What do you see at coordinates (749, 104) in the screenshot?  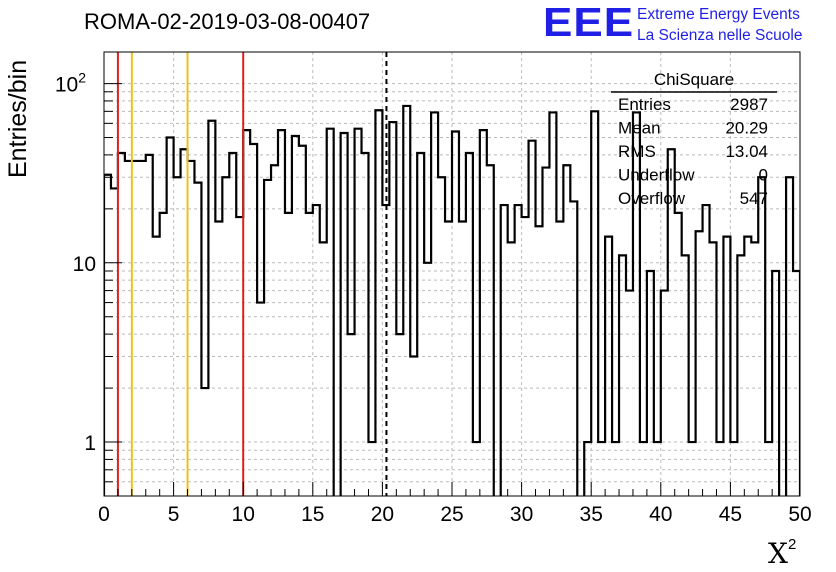 I see `stats-value: 2987` at bounding box center [749, 104].